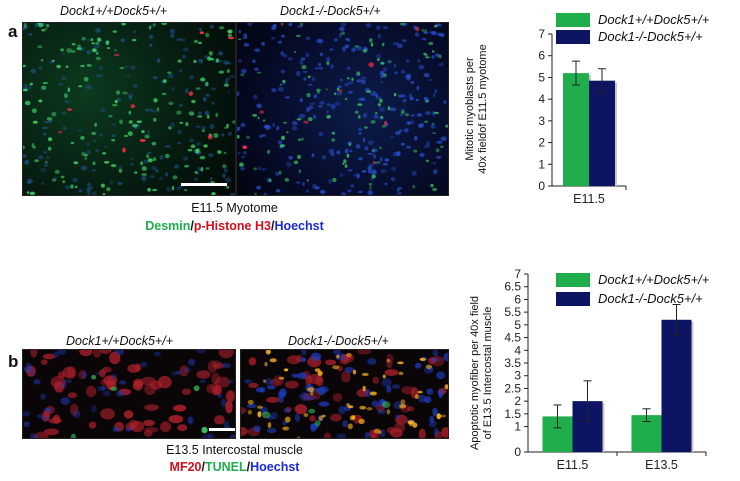  What do you see at coordinates (632, 298) in the screenshot?
I see `legend-item-knockout: Dock1-/-Dock5+/+` at bounding box center [632, 298].